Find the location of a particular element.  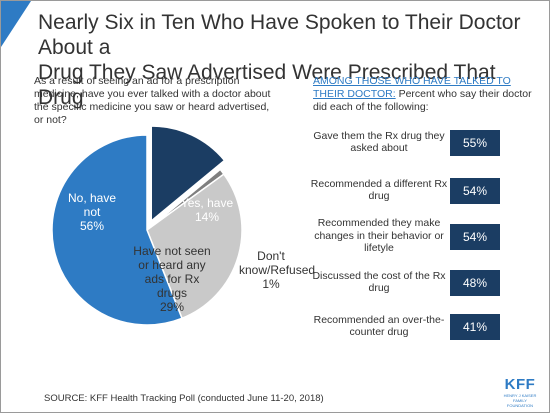

pie-label-no-have-not: No, have not 56% is located at coordinates (92, 212).